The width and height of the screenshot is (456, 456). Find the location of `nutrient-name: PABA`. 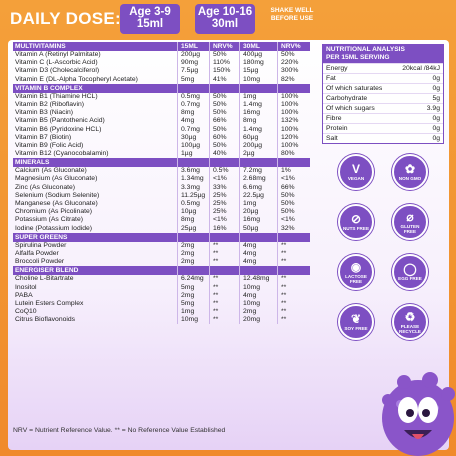

nutrient-name: PABA is located at coordinates (24, 295).